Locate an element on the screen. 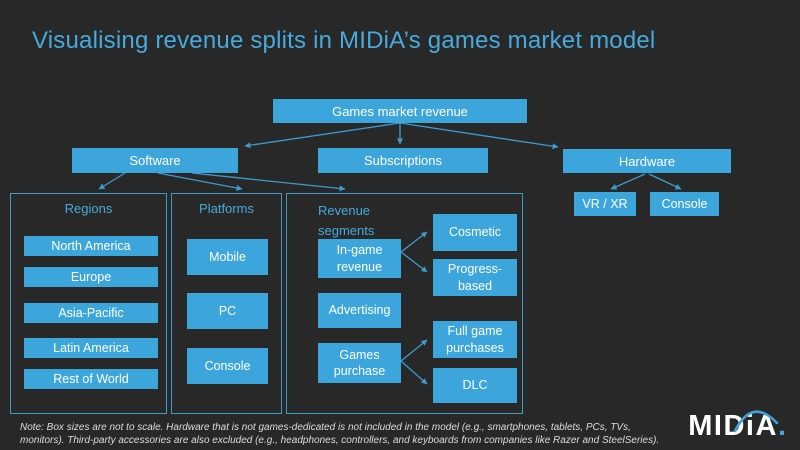 This screenshot has height=450, width=800. region-item: Asia-Pacific is located at coordinates (91, 313).